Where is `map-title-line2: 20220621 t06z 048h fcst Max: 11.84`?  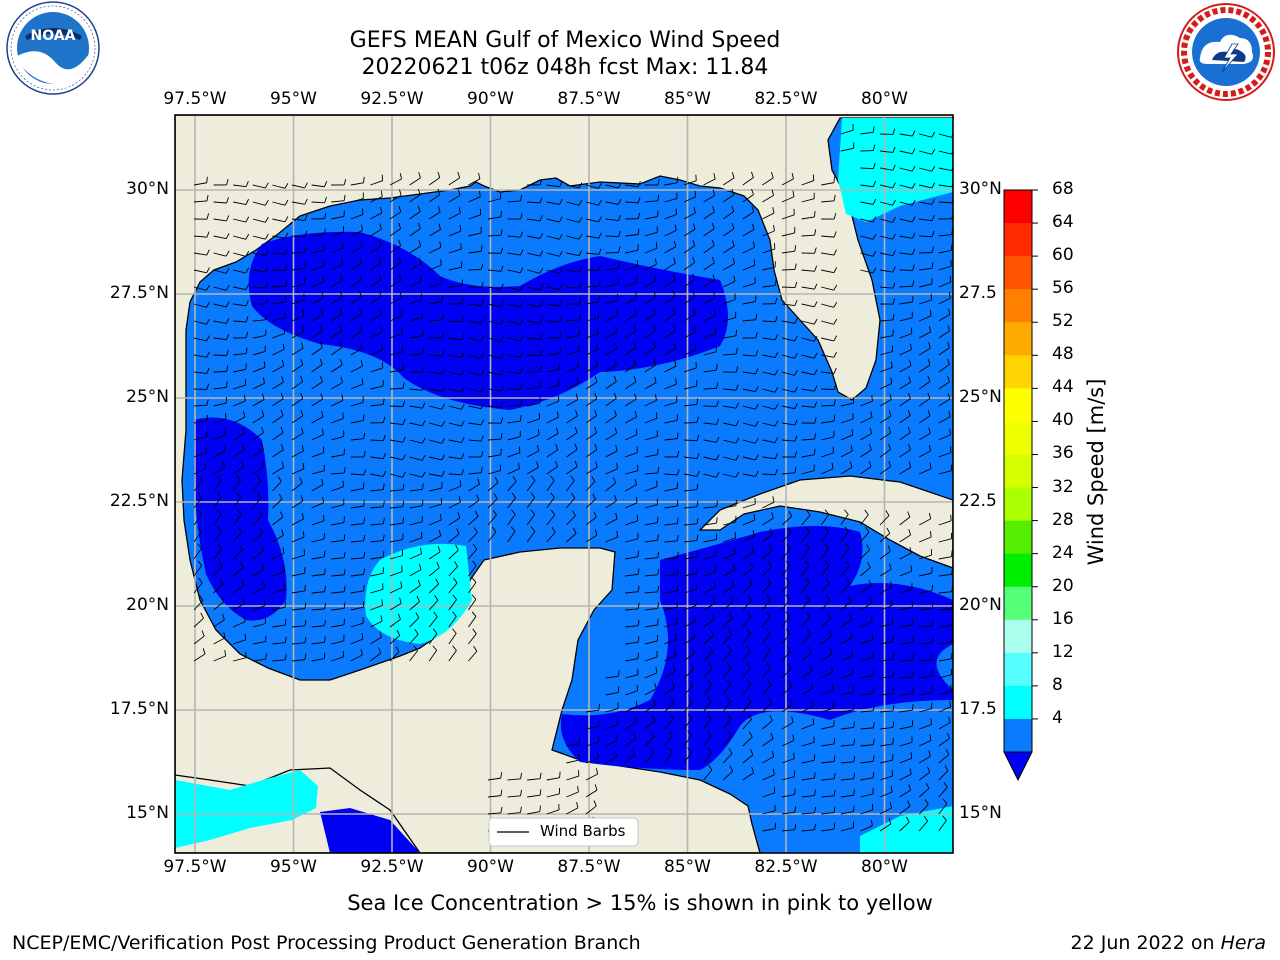 map-title-line2: 20220621 t06z 048h fcst Max: 11.84 is located at coordinates (565, 67).